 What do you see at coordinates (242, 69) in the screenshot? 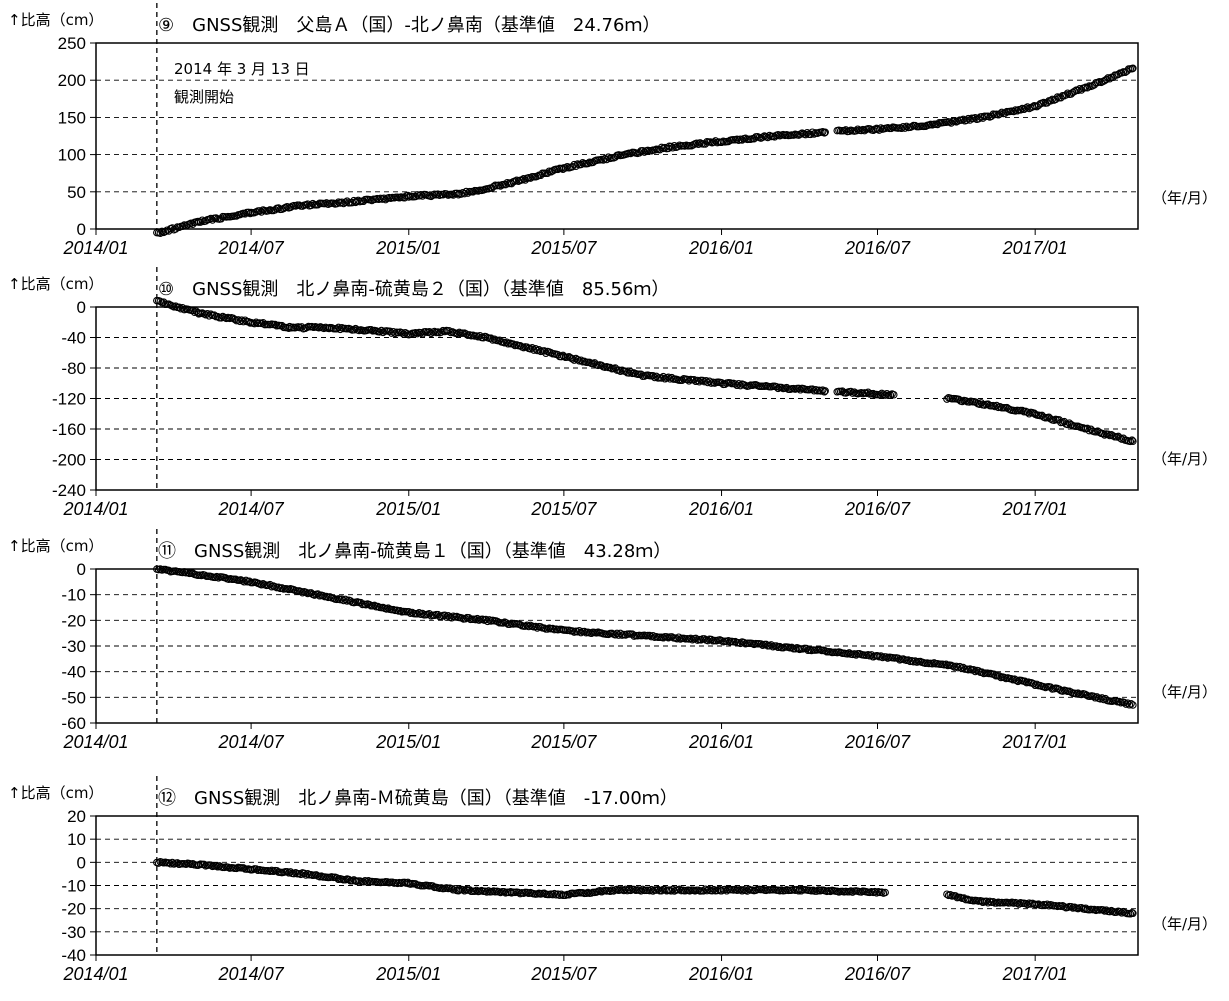
I see `annotation-text: 2014 年 3 月 13 日` at bounding box center [242, 69].